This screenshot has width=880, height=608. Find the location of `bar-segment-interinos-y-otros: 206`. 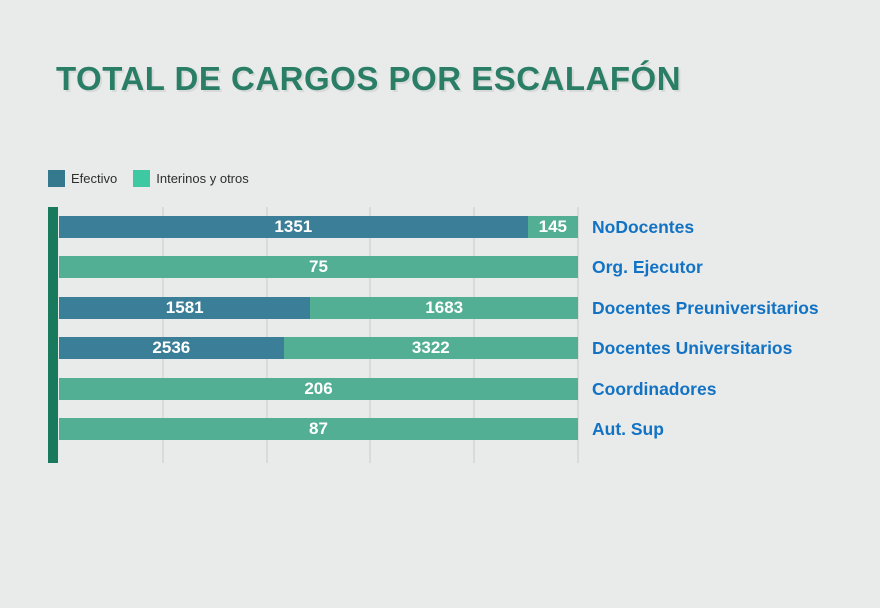

bar-segment-interinos-y-otros: 206 is located at coordinates (318, 389).